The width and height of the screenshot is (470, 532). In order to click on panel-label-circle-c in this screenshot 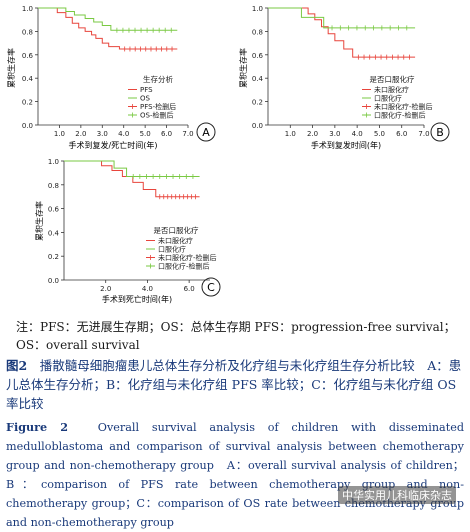, I will do `click(211, 287)`.